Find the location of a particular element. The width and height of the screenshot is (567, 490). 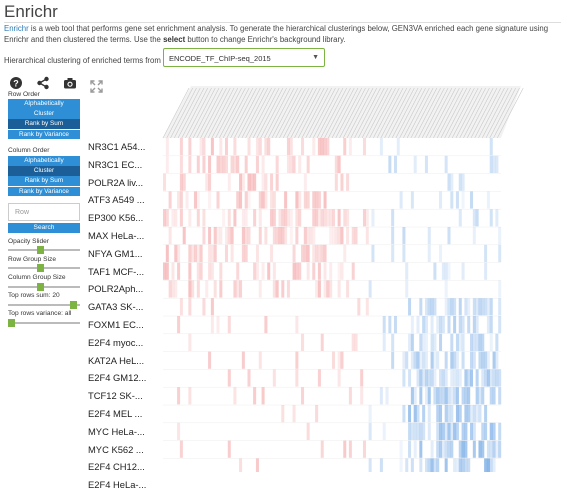

share-icon is located at coordinates (43, 83).